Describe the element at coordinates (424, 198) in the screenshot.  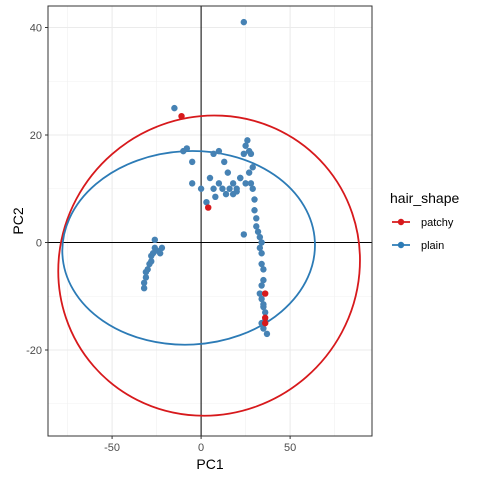
I see `legend-title: hair_shape` at that location.